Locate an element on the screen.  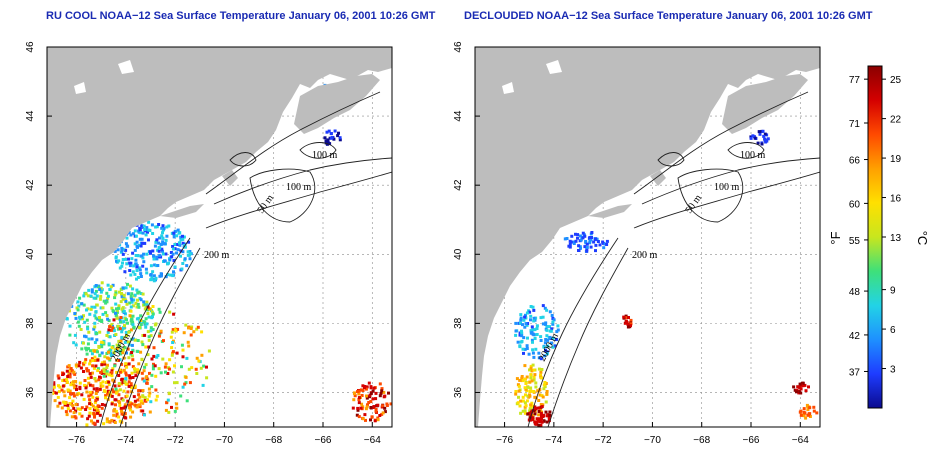
contour-label-200m: 200 m is located at coordinates (645, 255).